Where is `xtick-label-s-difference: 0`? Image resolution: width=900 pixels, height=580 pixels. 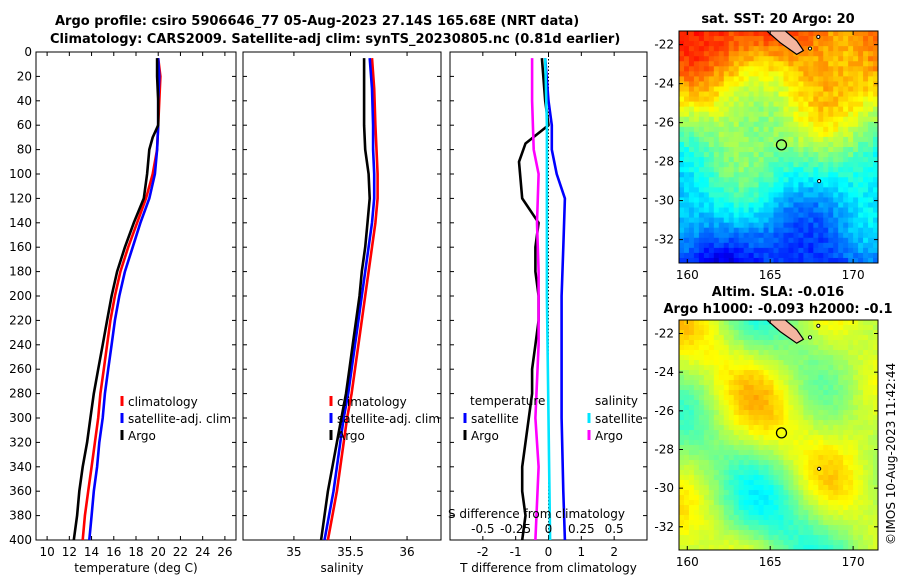 xtick-label-s-difference: 0 is located at coordinates (549, 529).